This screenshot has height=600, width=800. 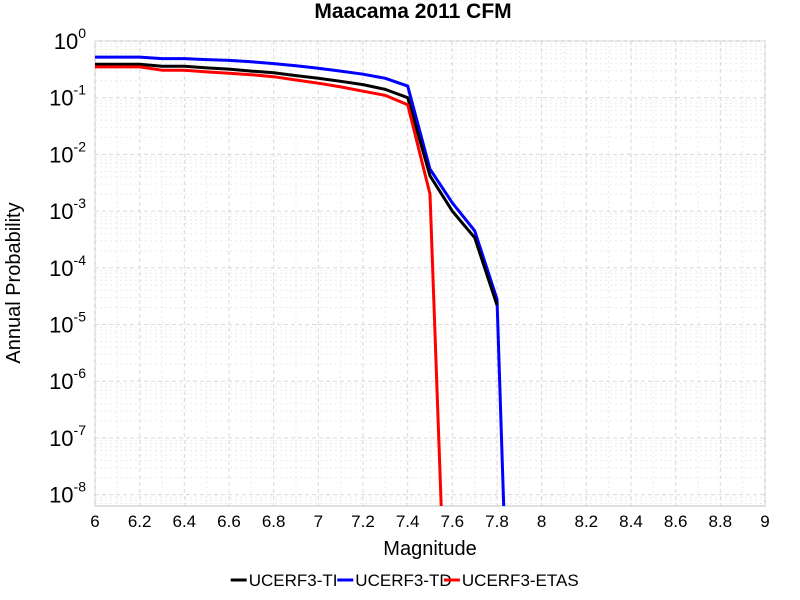 What do you see at coordinates (541, 521) in the screenshot?
I see `x-tick-label: 8` at bounding box center [541, 521].